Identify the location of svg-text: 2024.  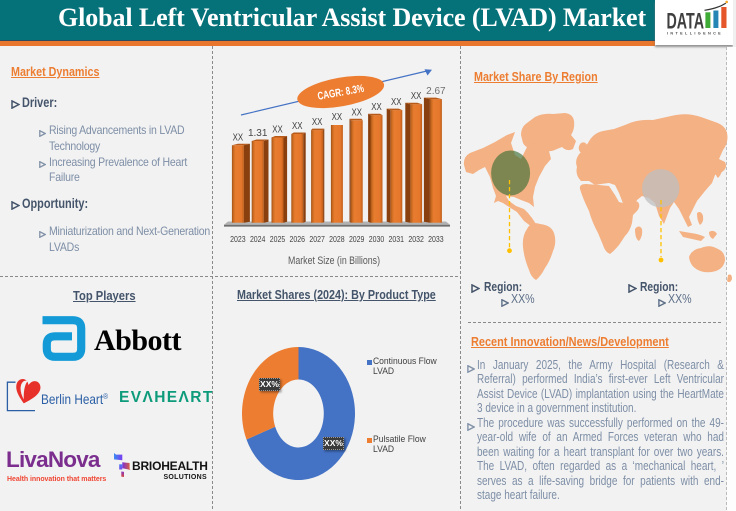
(258, 239).